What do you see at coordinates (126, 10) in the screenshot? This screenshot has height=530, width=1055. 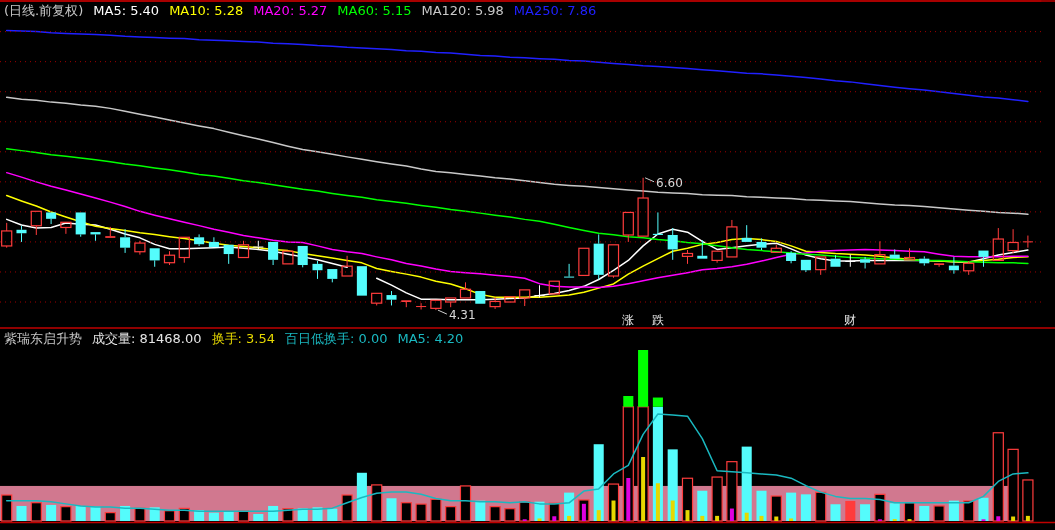 I see `text: MA5: 5.40` at bounding box center [126, 10].